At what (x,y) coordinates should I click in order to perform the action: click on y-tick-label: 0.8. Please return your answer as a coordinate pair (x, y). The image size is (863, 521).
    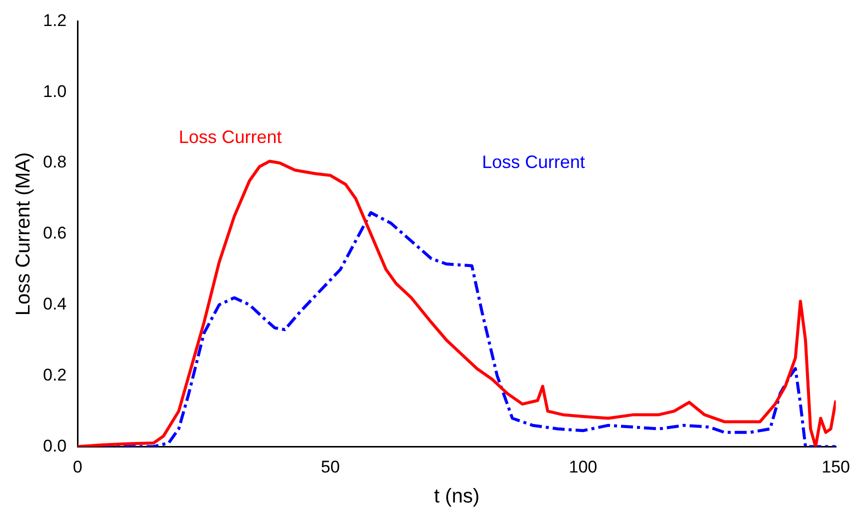
    Looking at the image, I should click on (54, 162).